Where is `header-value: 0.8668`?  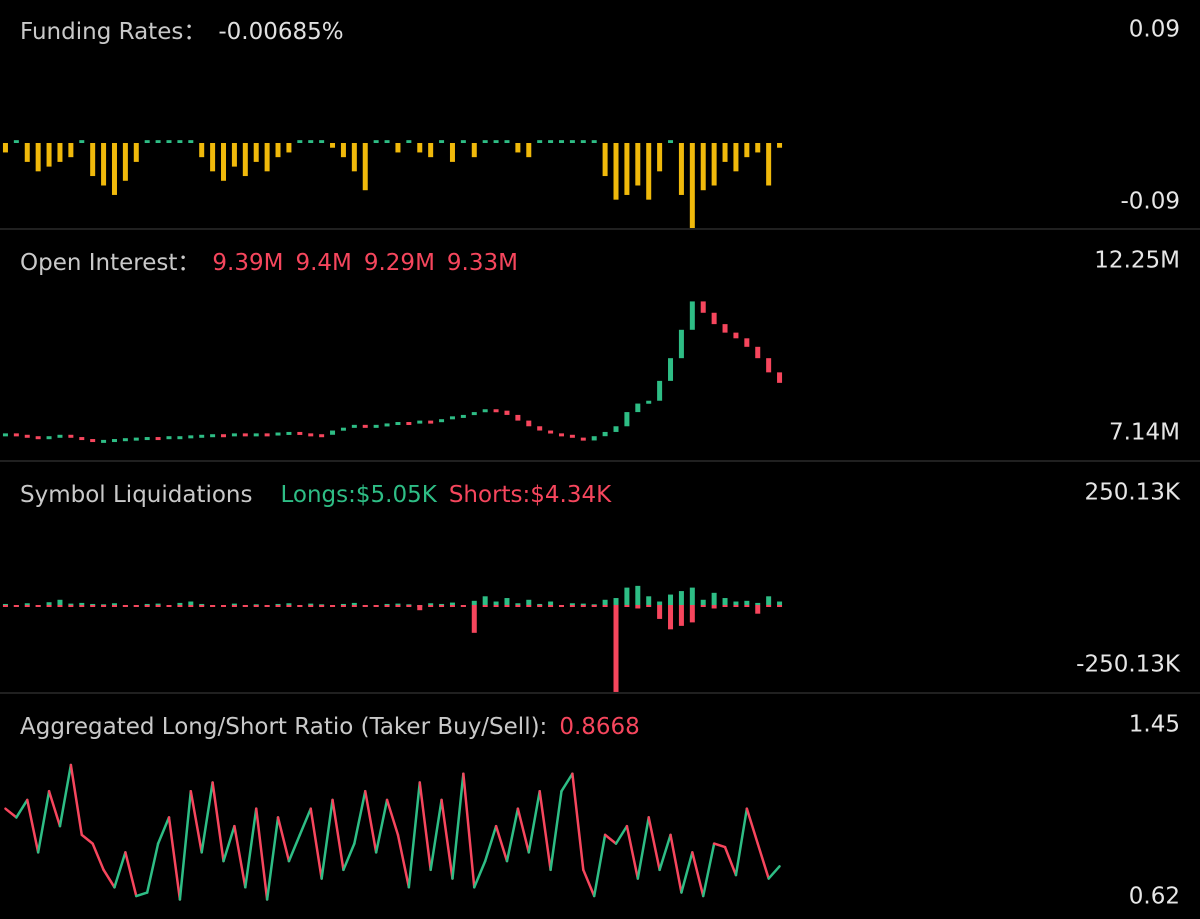 header-value: 0.8668 is located at coordinates (599, 727).